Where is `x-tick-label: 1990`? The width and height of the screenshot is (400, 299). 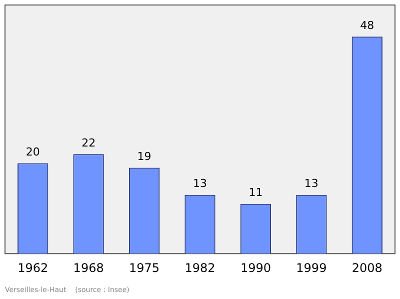 x-tick-label: 1990 is located at coordinates (255, 267).